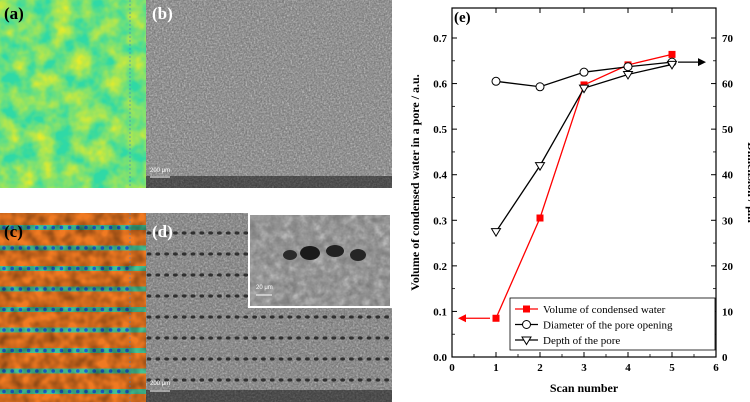 Image resolution: width=750 pixels, height=402 pixels. What do you see at coordinates (725, 358) in the screenshot?
I see `y-right-tick-label: 0` at bounding box center [725, 358].